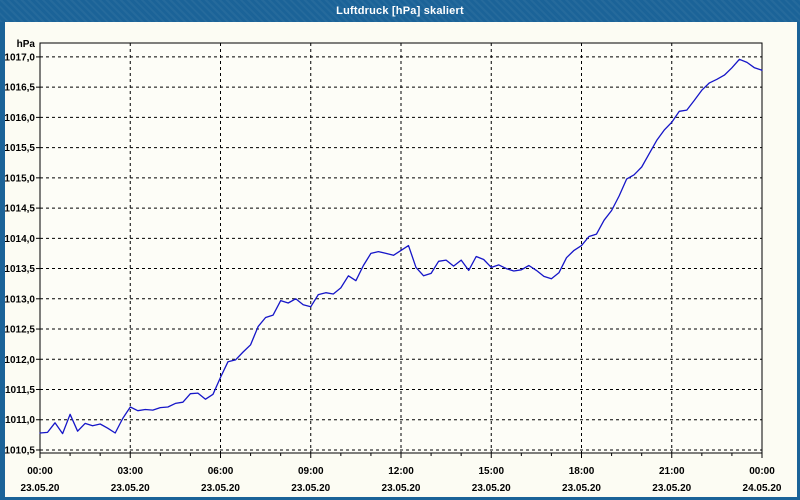  I want to click on x-time-label: 06:00, so click(221, 471).